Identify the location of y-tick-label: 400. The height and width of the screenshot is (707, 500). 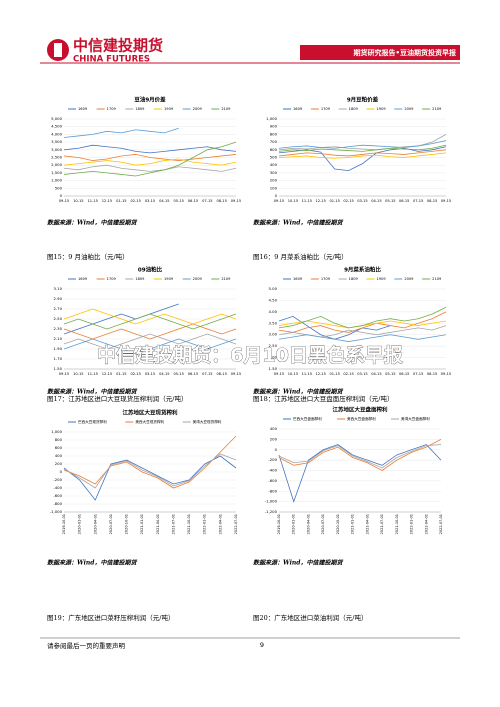
(274, 164).